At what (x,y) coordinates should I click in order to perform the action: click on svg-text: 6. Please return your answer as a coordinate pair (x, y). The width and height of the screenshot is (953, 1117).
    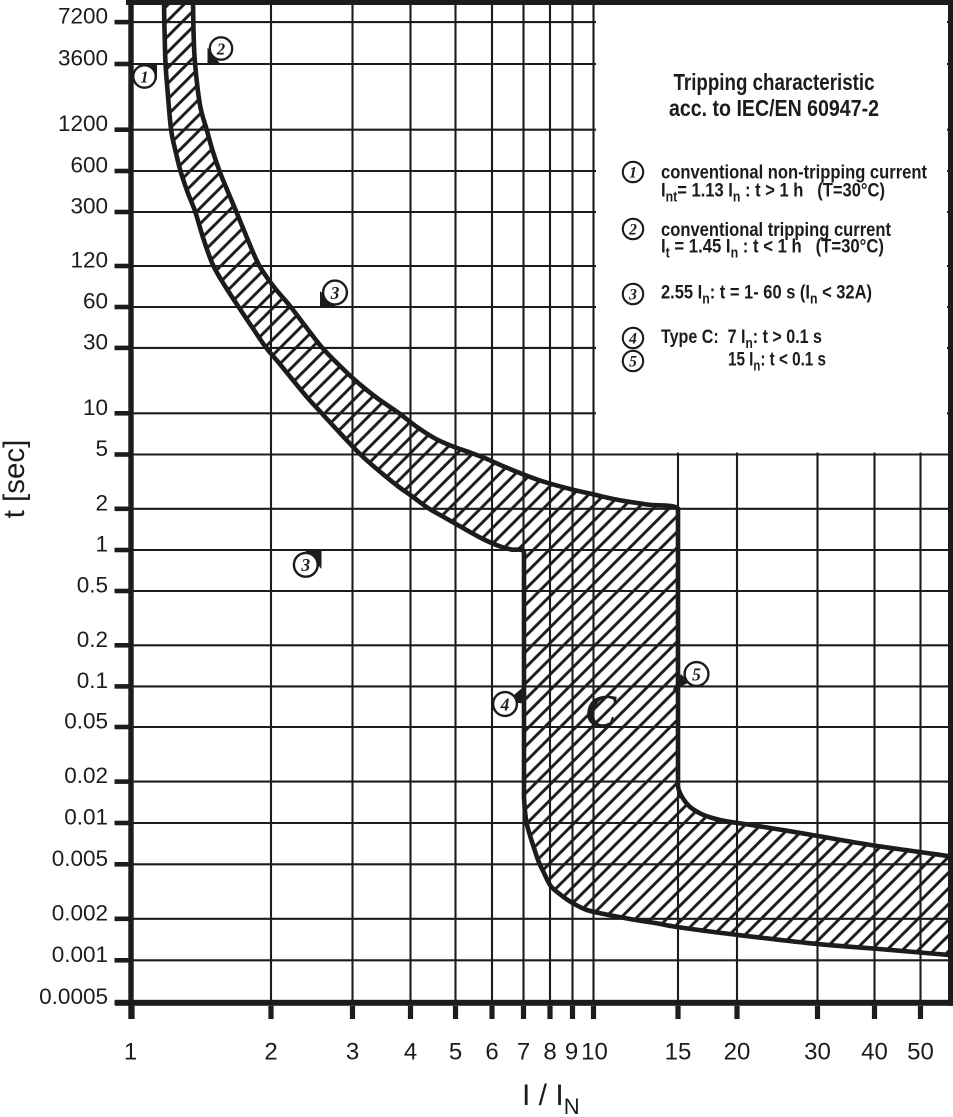
    Looking at the image, I should click on (491, 1052).